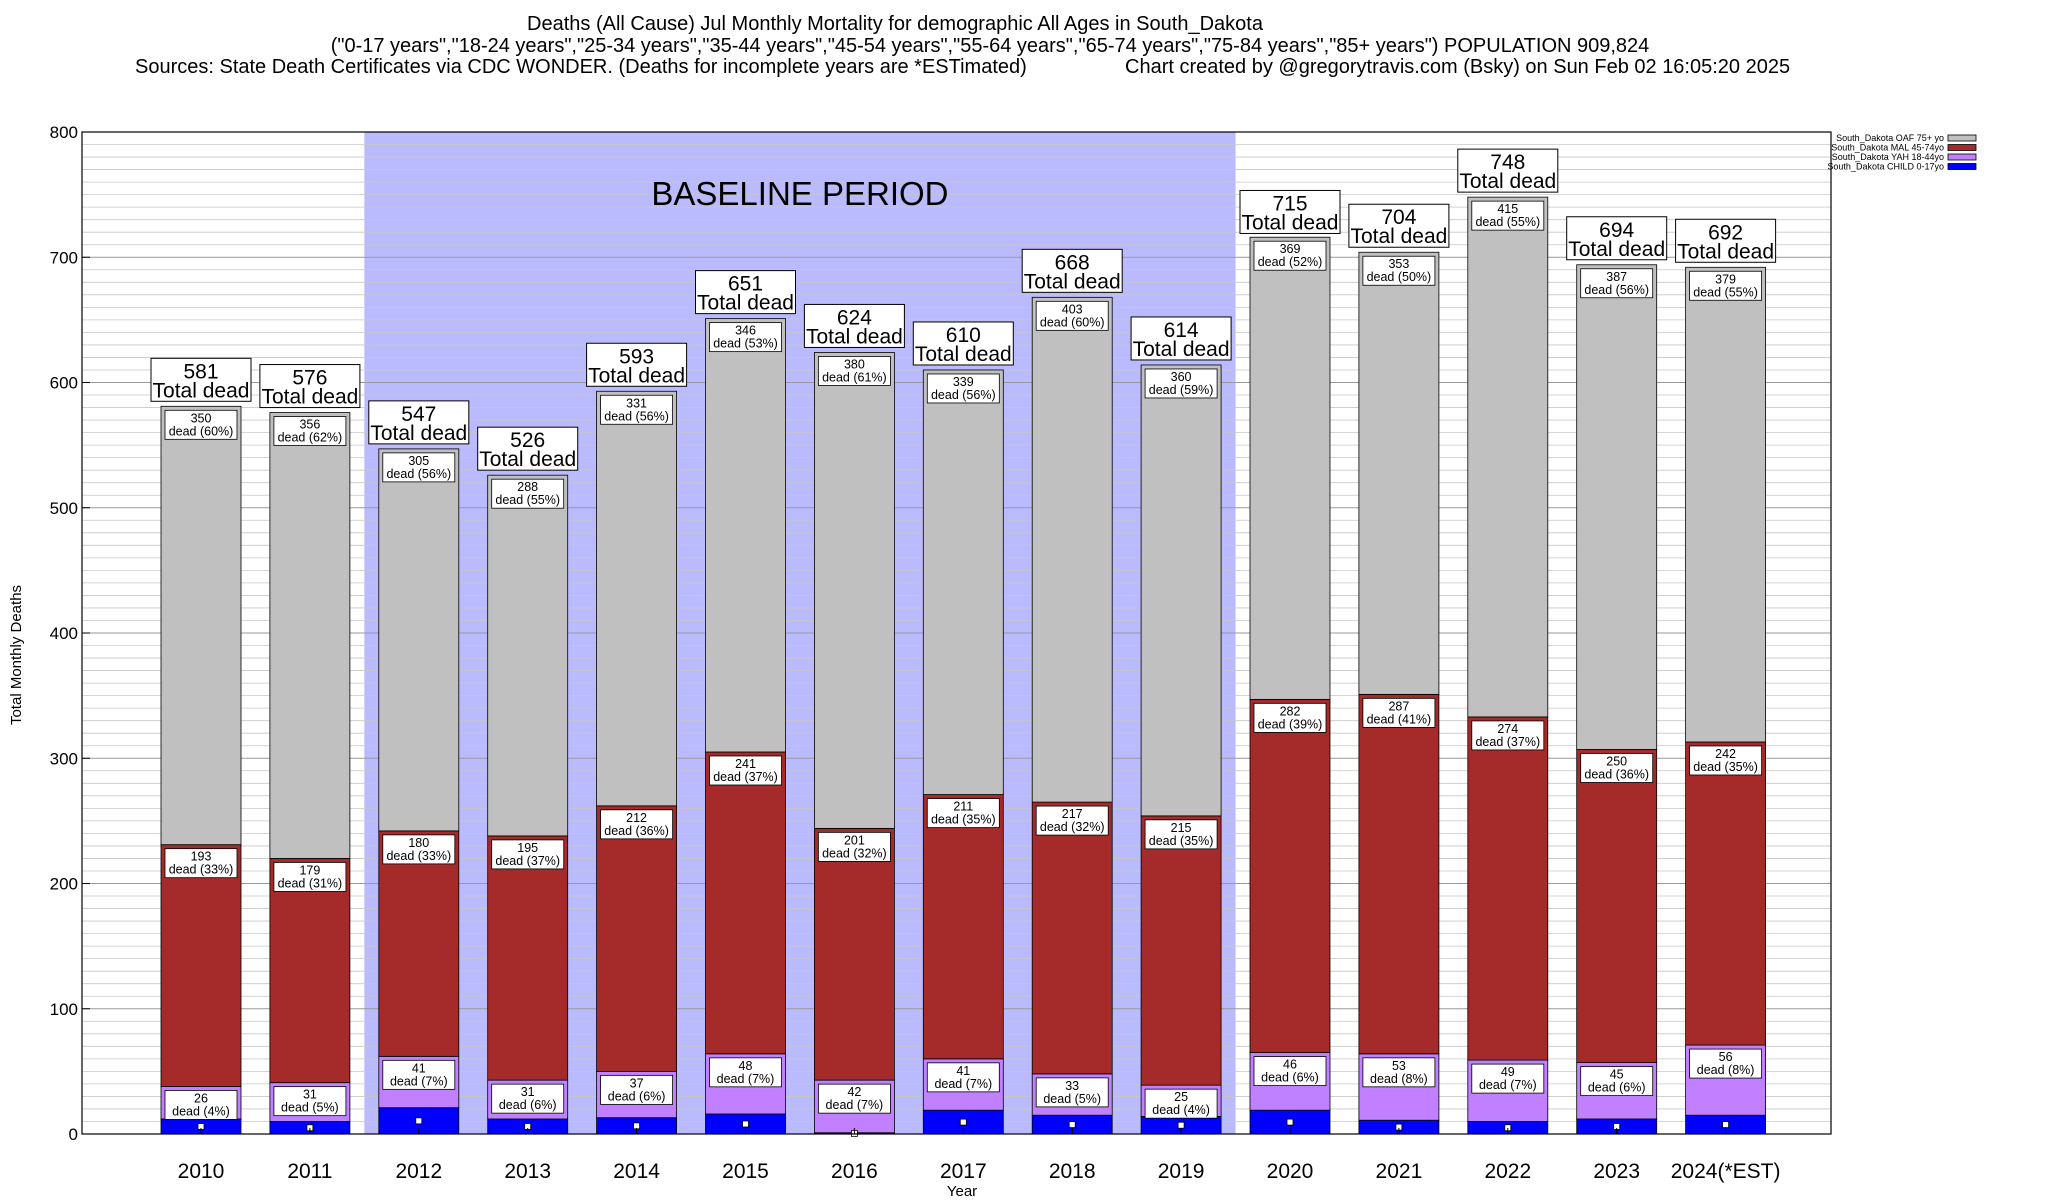 Image resolution: width=2048 pixels, height=1200 pixels. What do you see at coordinates (1399, 1066) in the screenshot?
I see `segment-value-label: 53` at bounding box center [1399, 1066].